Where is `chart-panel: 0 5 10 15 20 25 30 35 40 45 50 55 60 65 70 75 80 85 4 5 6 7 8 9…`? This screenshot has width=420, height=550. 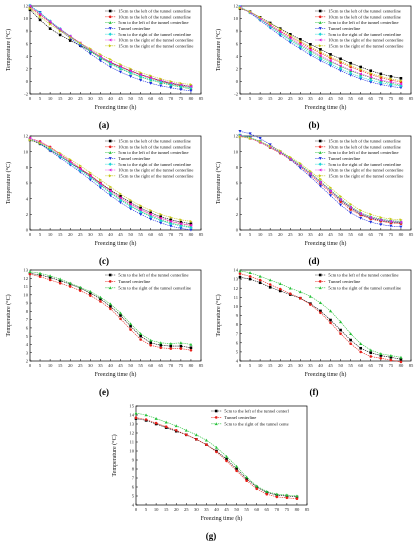 chart-panel: 0 5 10 15 20 25 30 35 40 45 50 55 60 65 70 75 80 85 4 5 6 7 8 9… is located at coordinates (210, 463).